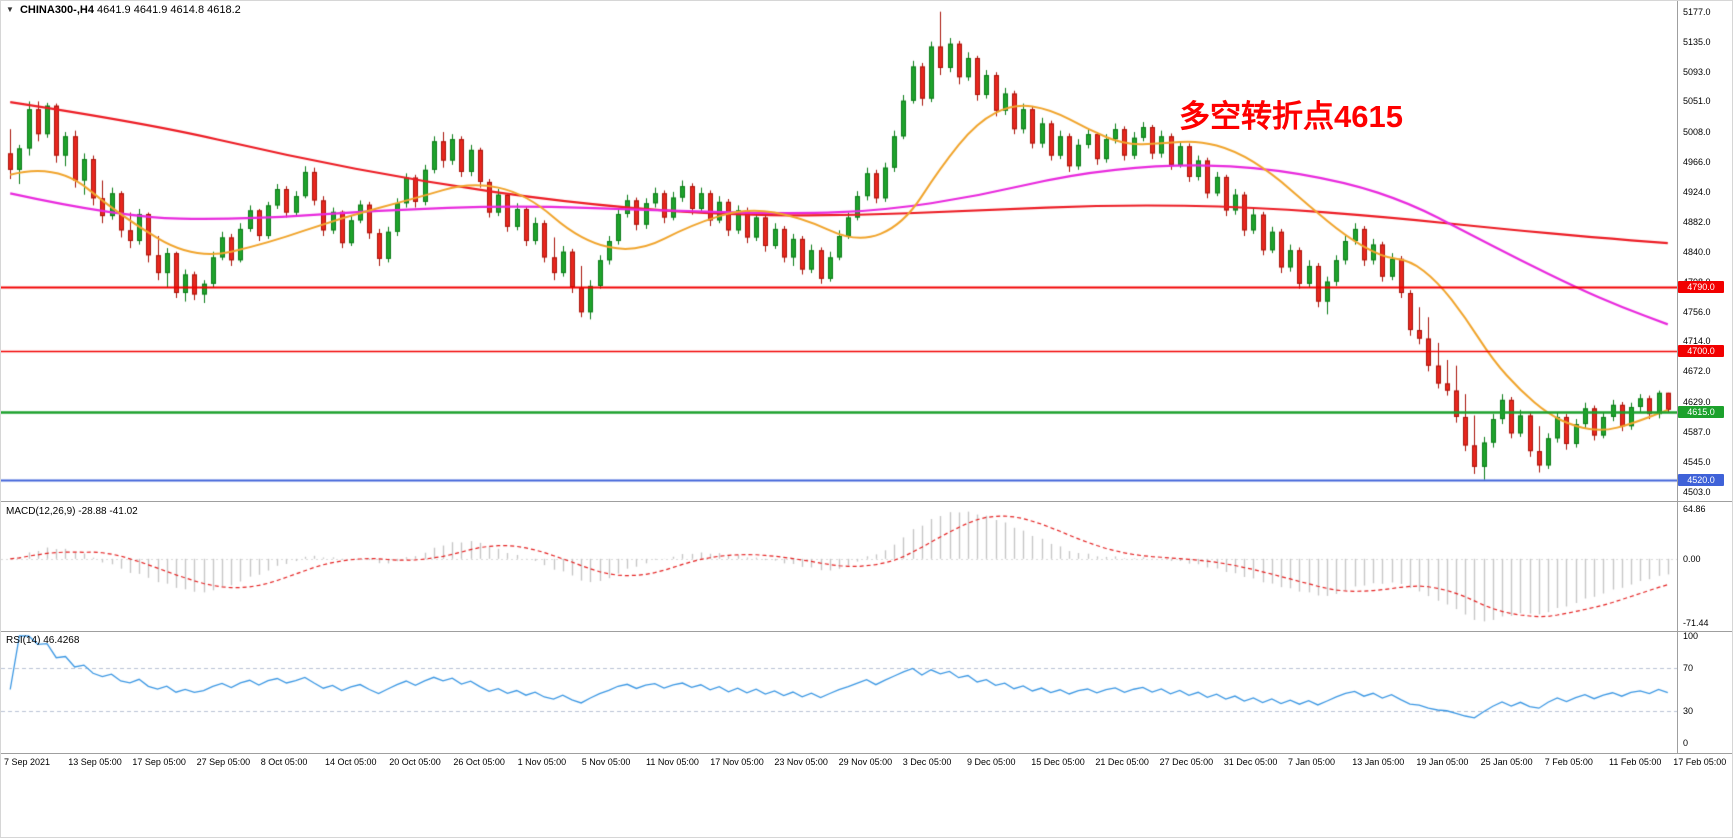 Image resolution: width=1733 pixels, height=838 pixels. I want to click on axis-label: 4924.0, so click(1697, 191).